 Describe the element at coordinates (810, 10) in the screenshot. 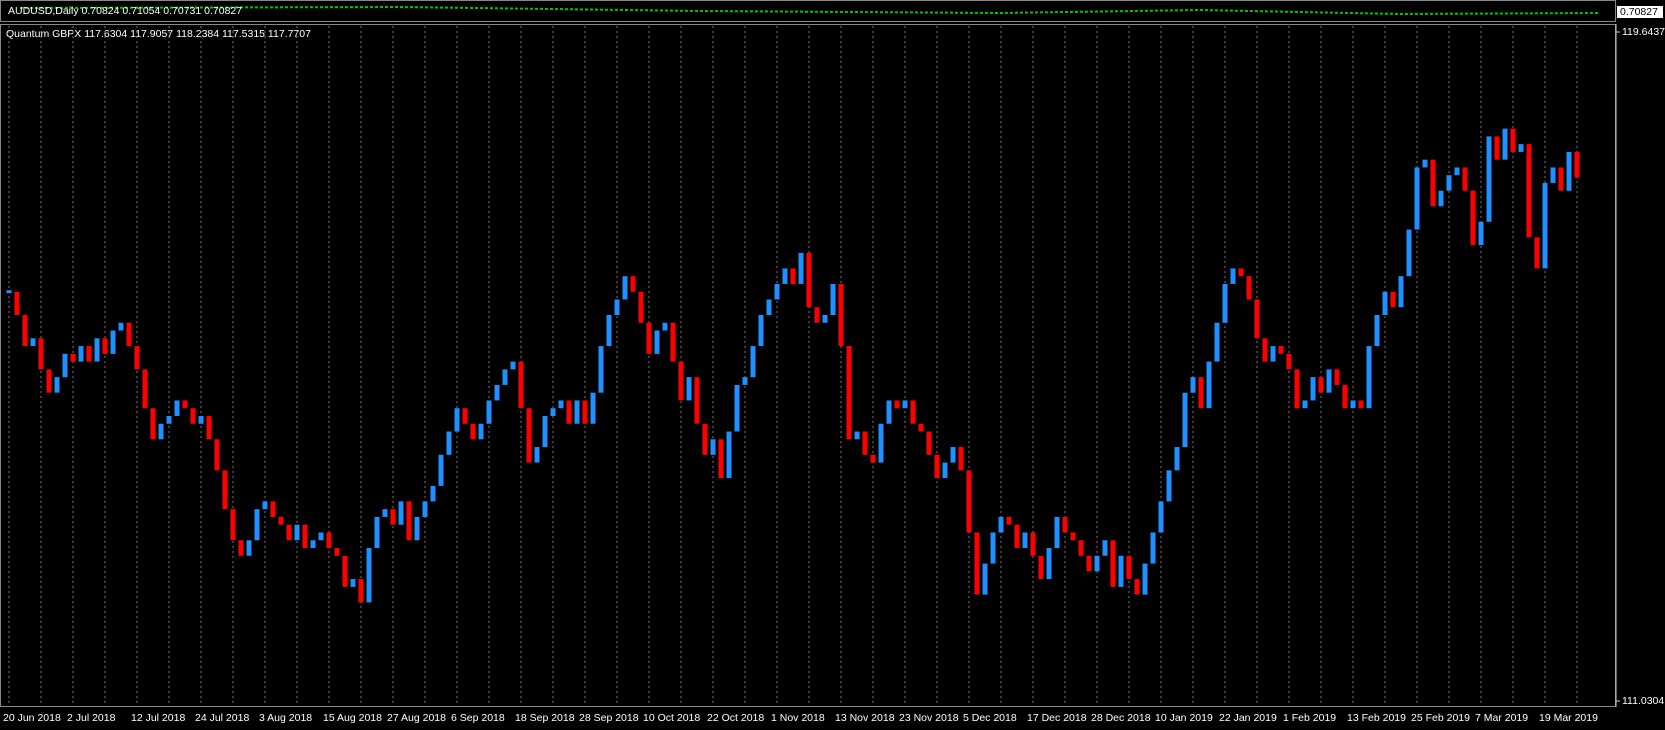

I see `audusd-line` at that location.